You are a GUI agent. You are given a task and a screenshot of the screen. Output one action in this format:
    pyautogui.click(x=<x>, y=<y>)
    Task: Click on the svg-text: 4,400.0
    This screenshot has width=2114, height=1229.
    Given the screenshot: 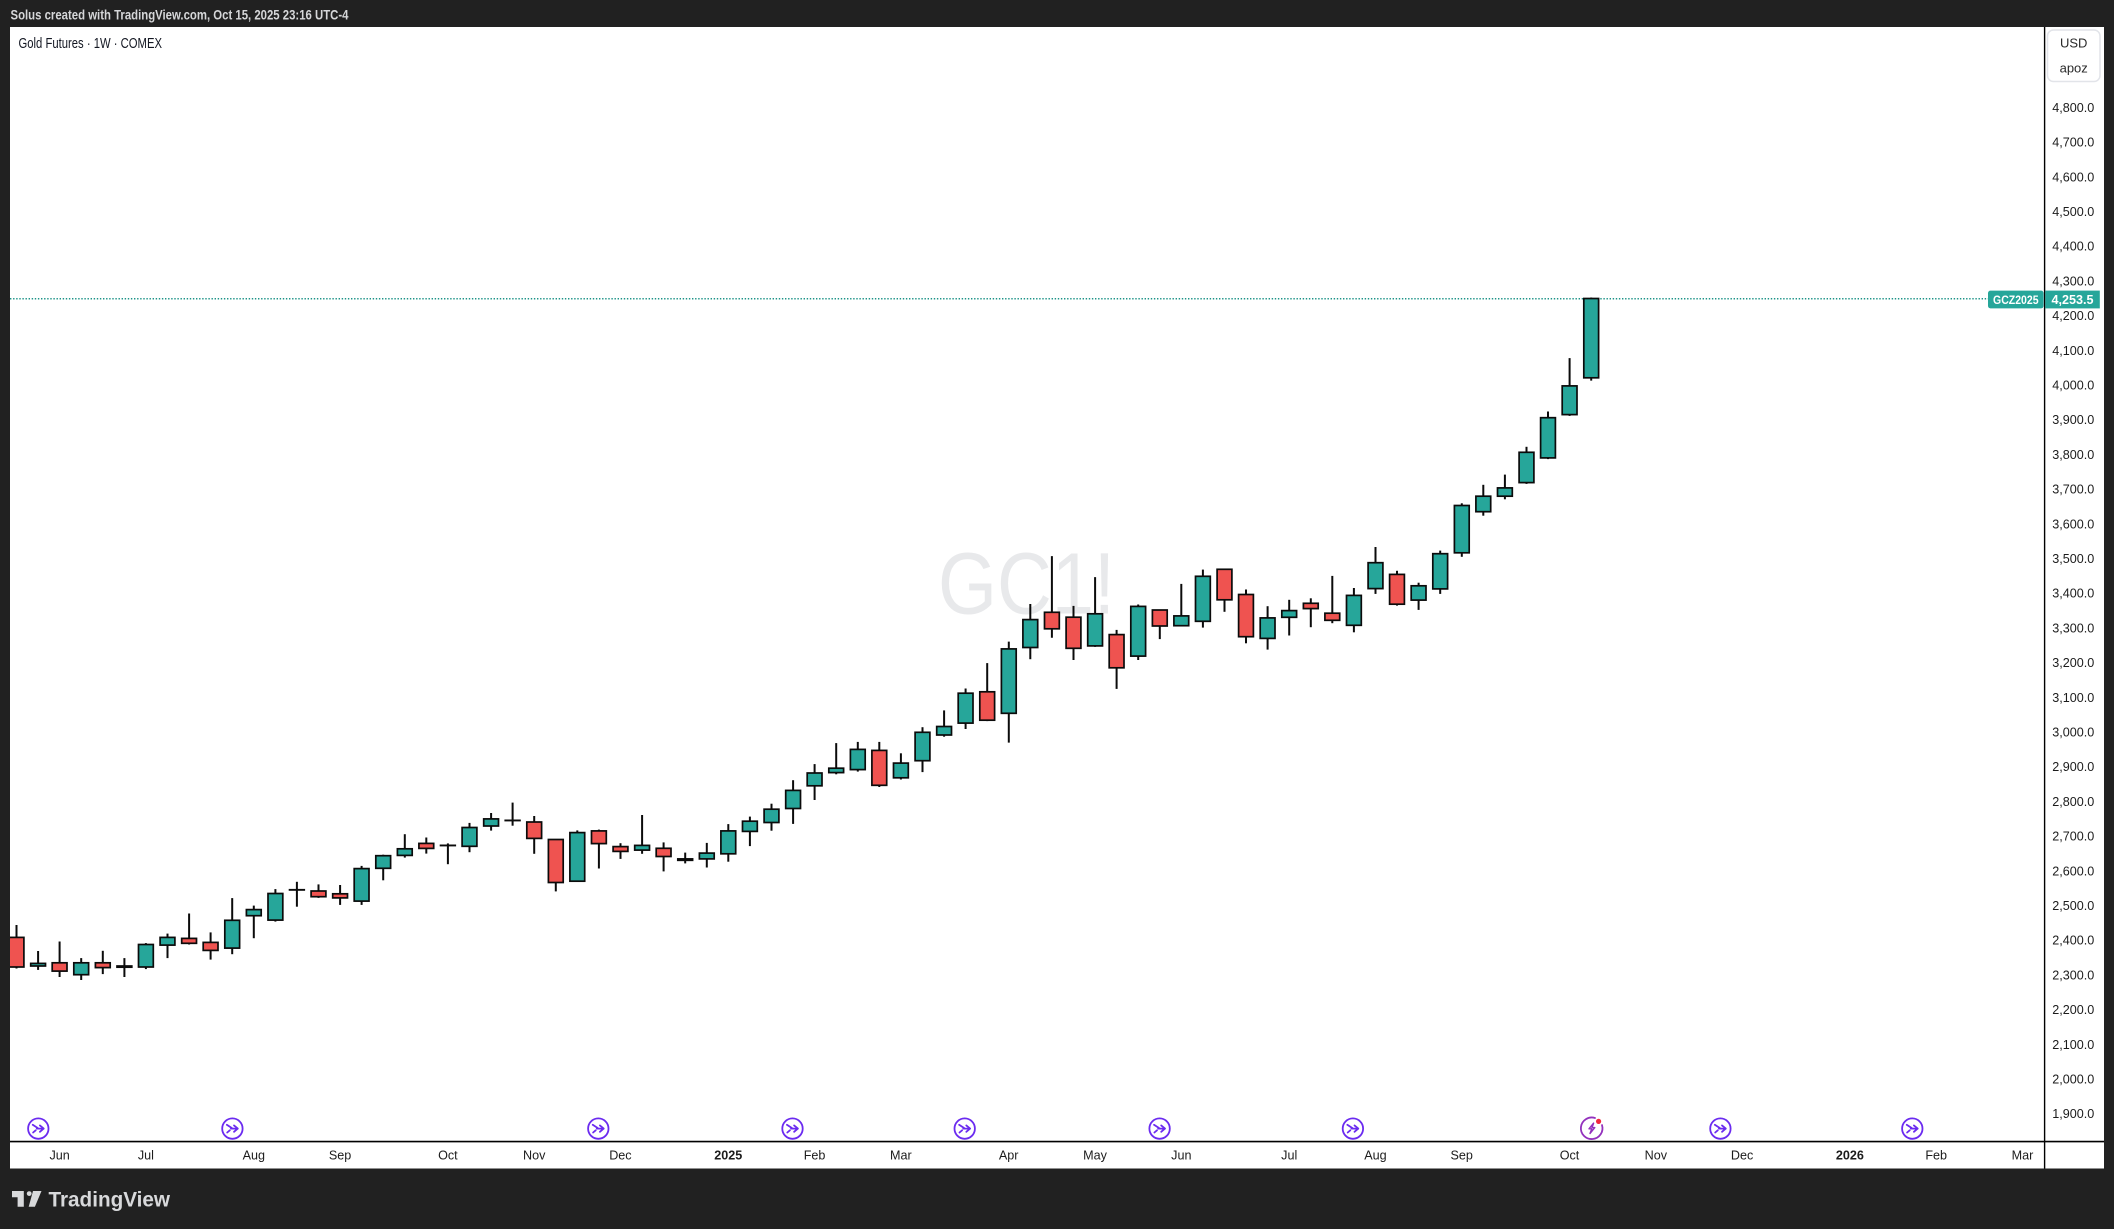 What is the action you would take?
    pyautogui.click(x=2073, y=247)
    